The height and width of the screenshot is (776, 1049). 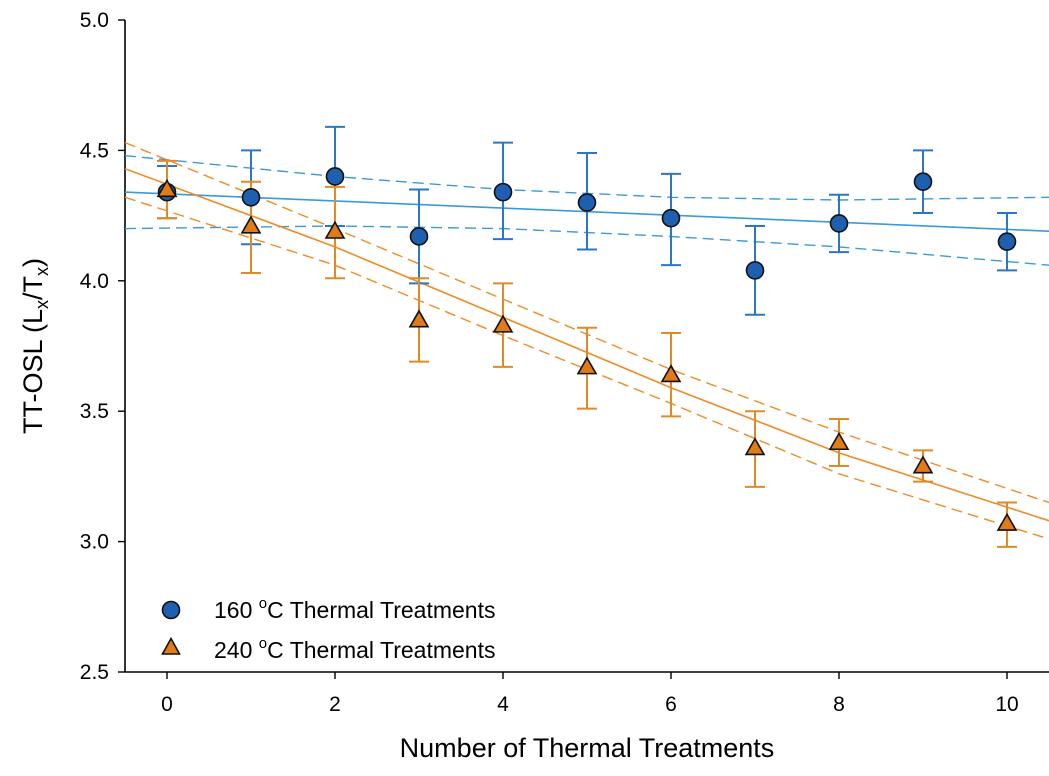 I want to click on y-tick-label: 3.0, so click(x=94, y=542).